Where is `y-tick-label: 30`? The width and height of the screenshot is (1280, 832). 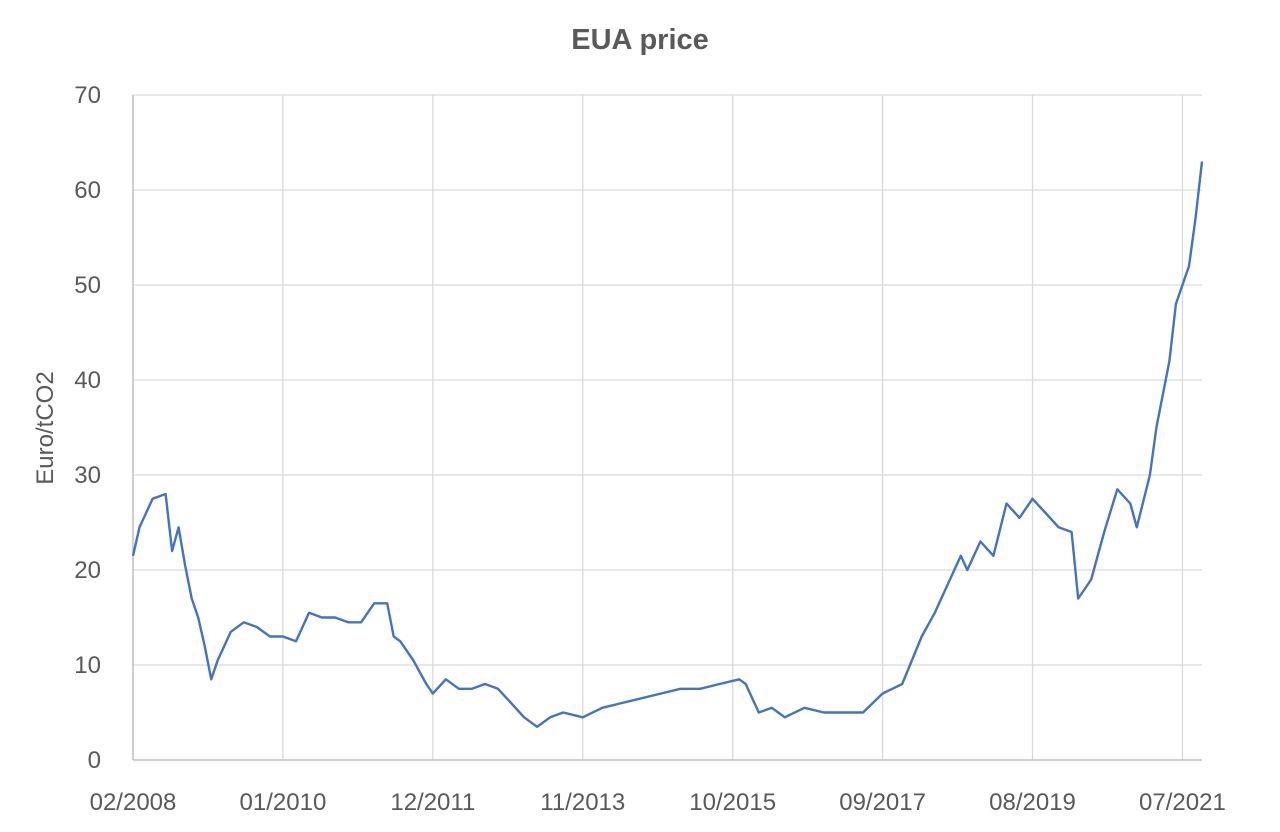
y-tick-label: 30 is located at coordinates (87, 475).